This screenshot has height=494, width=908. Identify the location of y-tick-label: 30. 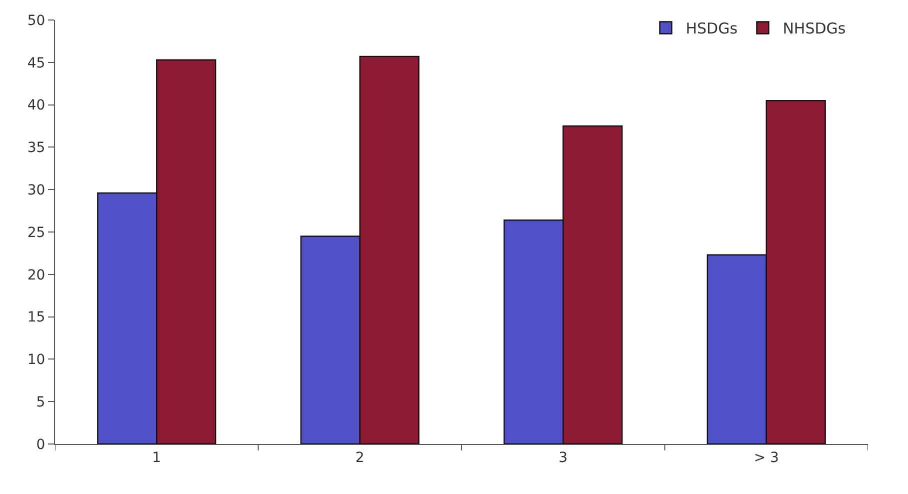
(36, 190).